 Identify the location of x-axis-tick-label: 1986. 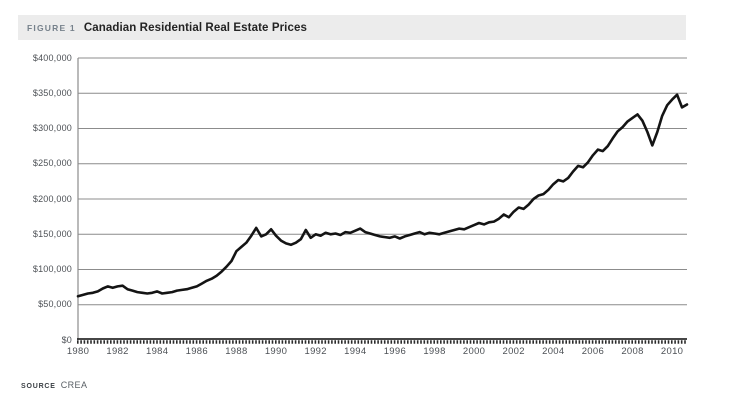
(196, 351).